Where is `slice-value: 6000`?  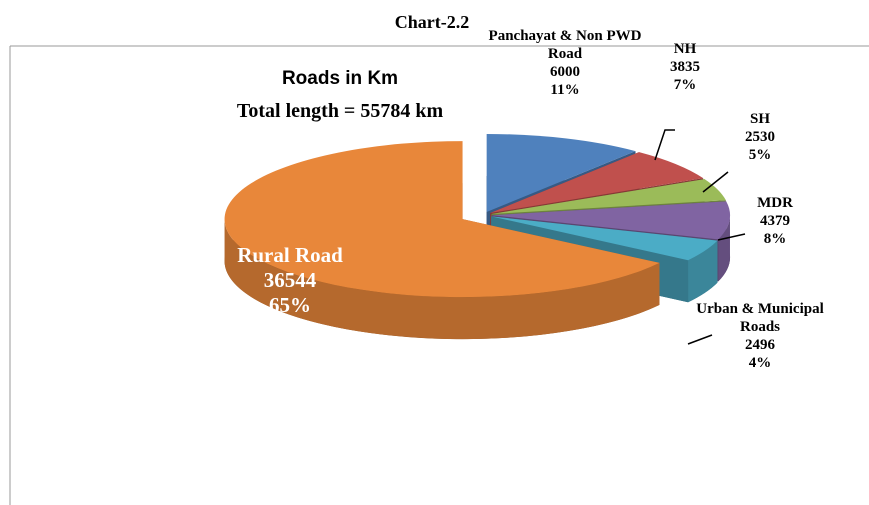 slice-value: 6000 is located at coordinates (565, 72).